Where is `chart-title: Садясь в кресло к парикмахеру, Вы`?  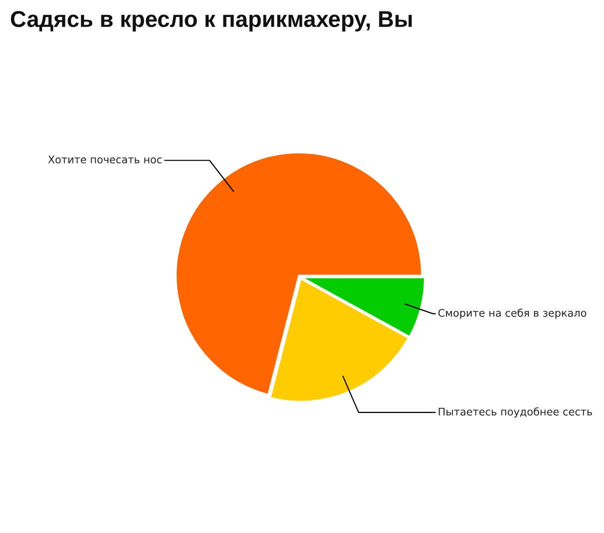 chart-title: Садясь в кресло к парикмахеру, Вы is located at coordinates (211, 21).